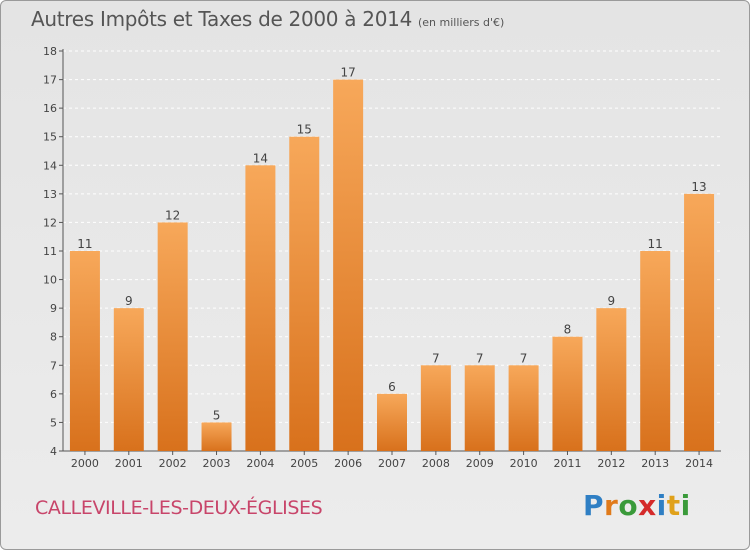  What do you see at coordinates (50, 51) in the screenshot?
I see `y-tick-label: 18` at bounding box center [50, 51].